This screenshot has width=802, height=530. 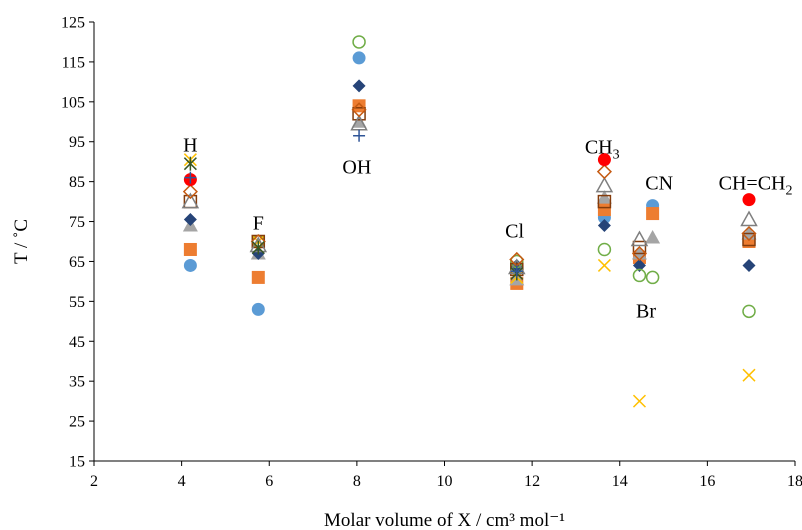 I want to click on x-tick-label: 16, so click(x=707, y=481).